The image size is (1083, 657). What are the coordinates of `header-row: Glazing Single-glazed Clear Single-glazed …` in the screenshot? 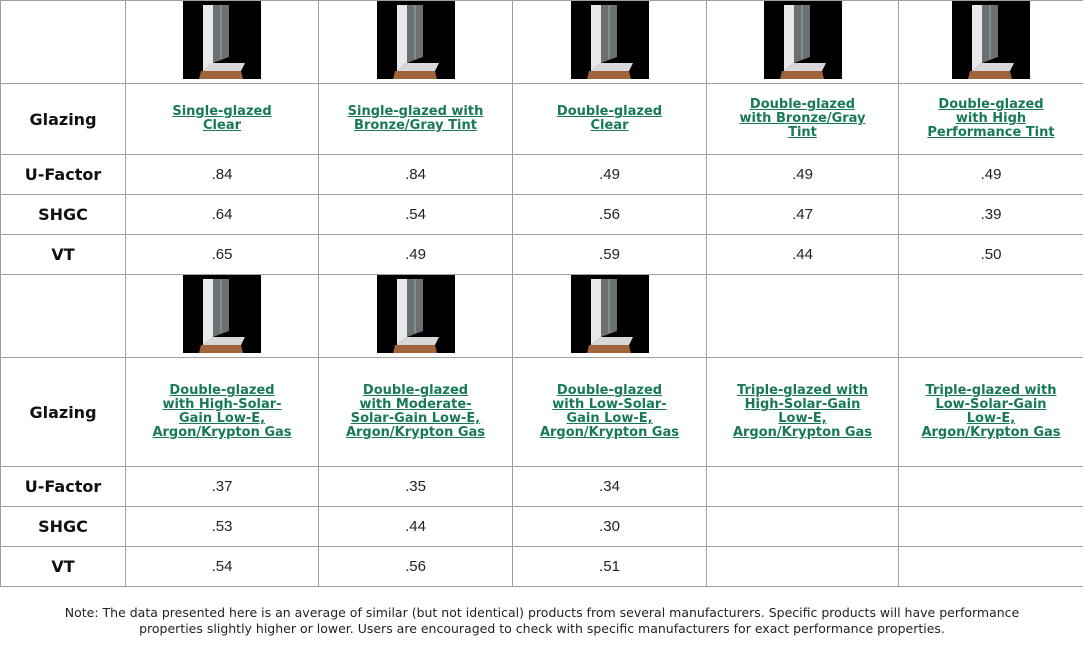 It's located at (541, 119).